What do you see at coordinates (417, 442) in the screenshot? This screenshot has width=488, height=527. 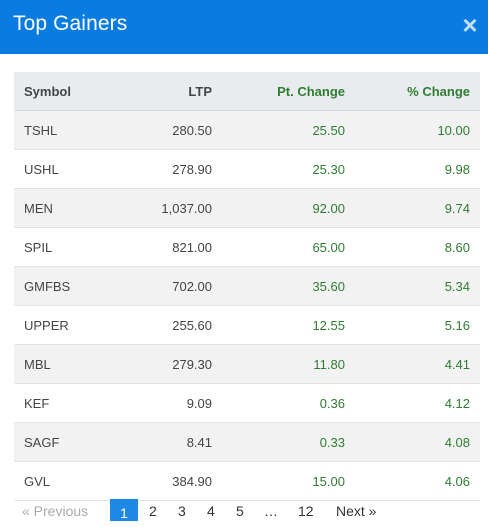 I see `cell-pct-change: 4.08` at bounding box center [417, 442].